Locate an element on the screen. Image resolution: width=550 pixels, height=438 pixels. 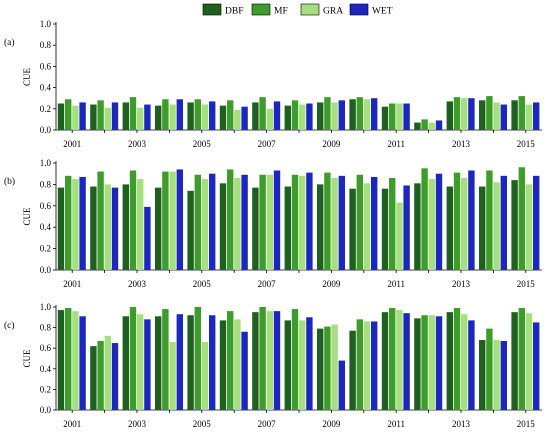
panel-label: (c) is located at coordinates (9, 325).